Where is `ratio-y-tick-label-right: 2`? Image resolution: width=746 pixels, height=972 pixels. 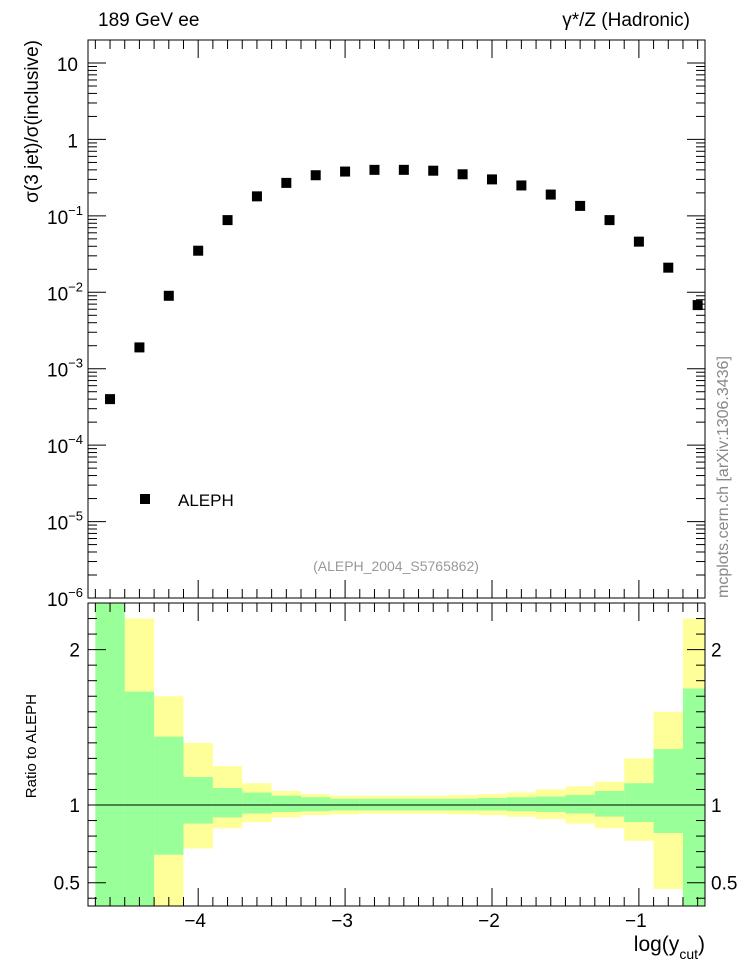
ratio-y-tick-label-right: 2 is located at coordinates (716, 651).